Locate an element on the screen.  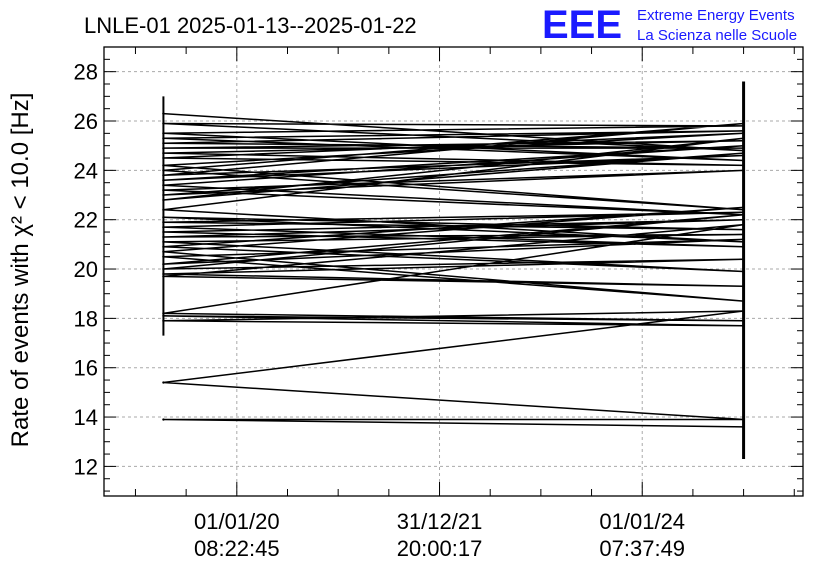
y-tick-label: 14 is located at coordinates (86, 417).